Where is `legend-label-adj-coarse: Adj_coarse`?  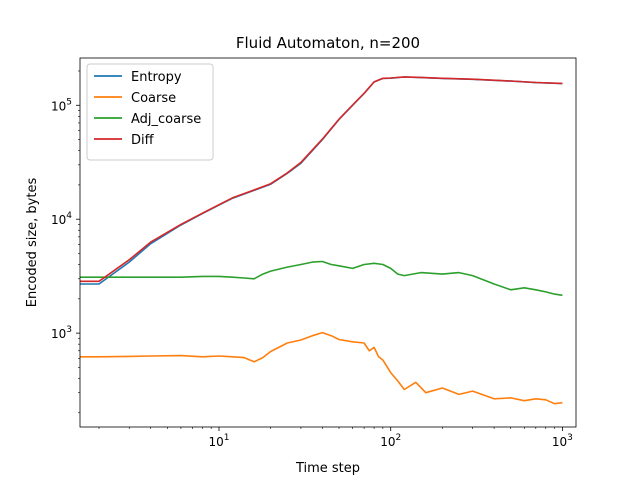
legend-label-adj-coarse: Adj_coarse is located at coordinates (166, 119).